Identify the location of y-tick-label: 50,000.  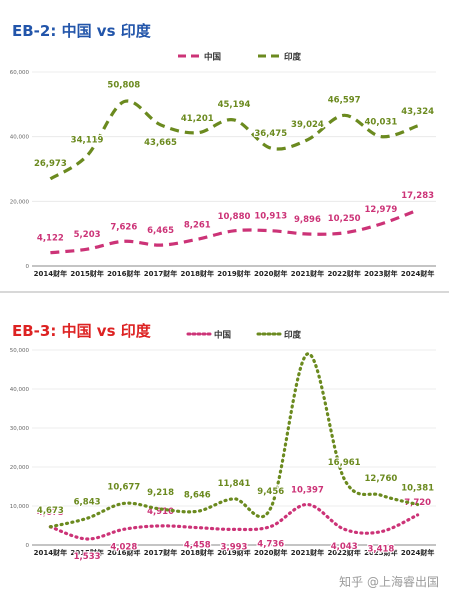
(20, 351).